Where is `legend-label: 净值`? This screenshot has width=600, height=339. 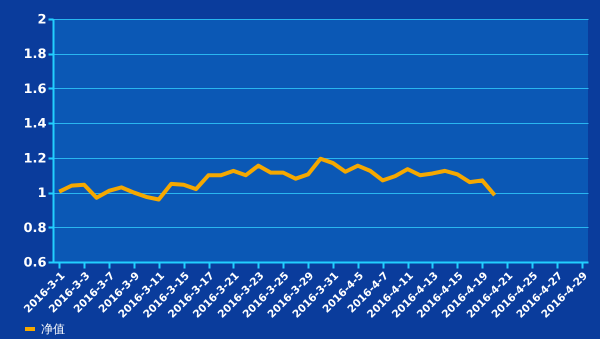
legend-label: 净值 is located at coordinates (53, 329).